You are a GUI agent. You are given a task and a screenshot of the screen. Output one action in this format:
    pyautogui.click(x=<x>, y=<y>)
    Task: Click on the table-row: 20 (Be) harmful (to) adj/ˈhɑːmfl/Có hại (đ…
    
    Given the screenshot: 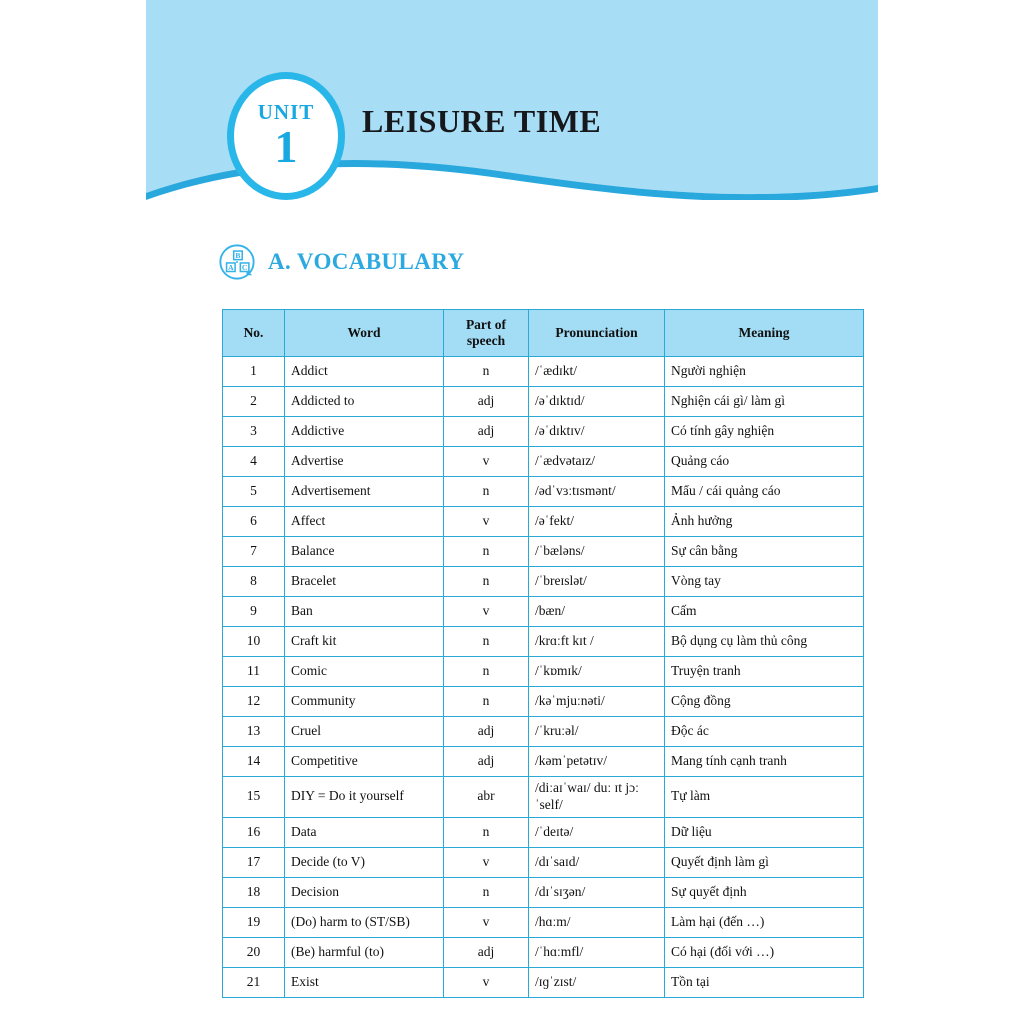 What is the action you would take?
    pyautogui.click(x=543, y=952)
    